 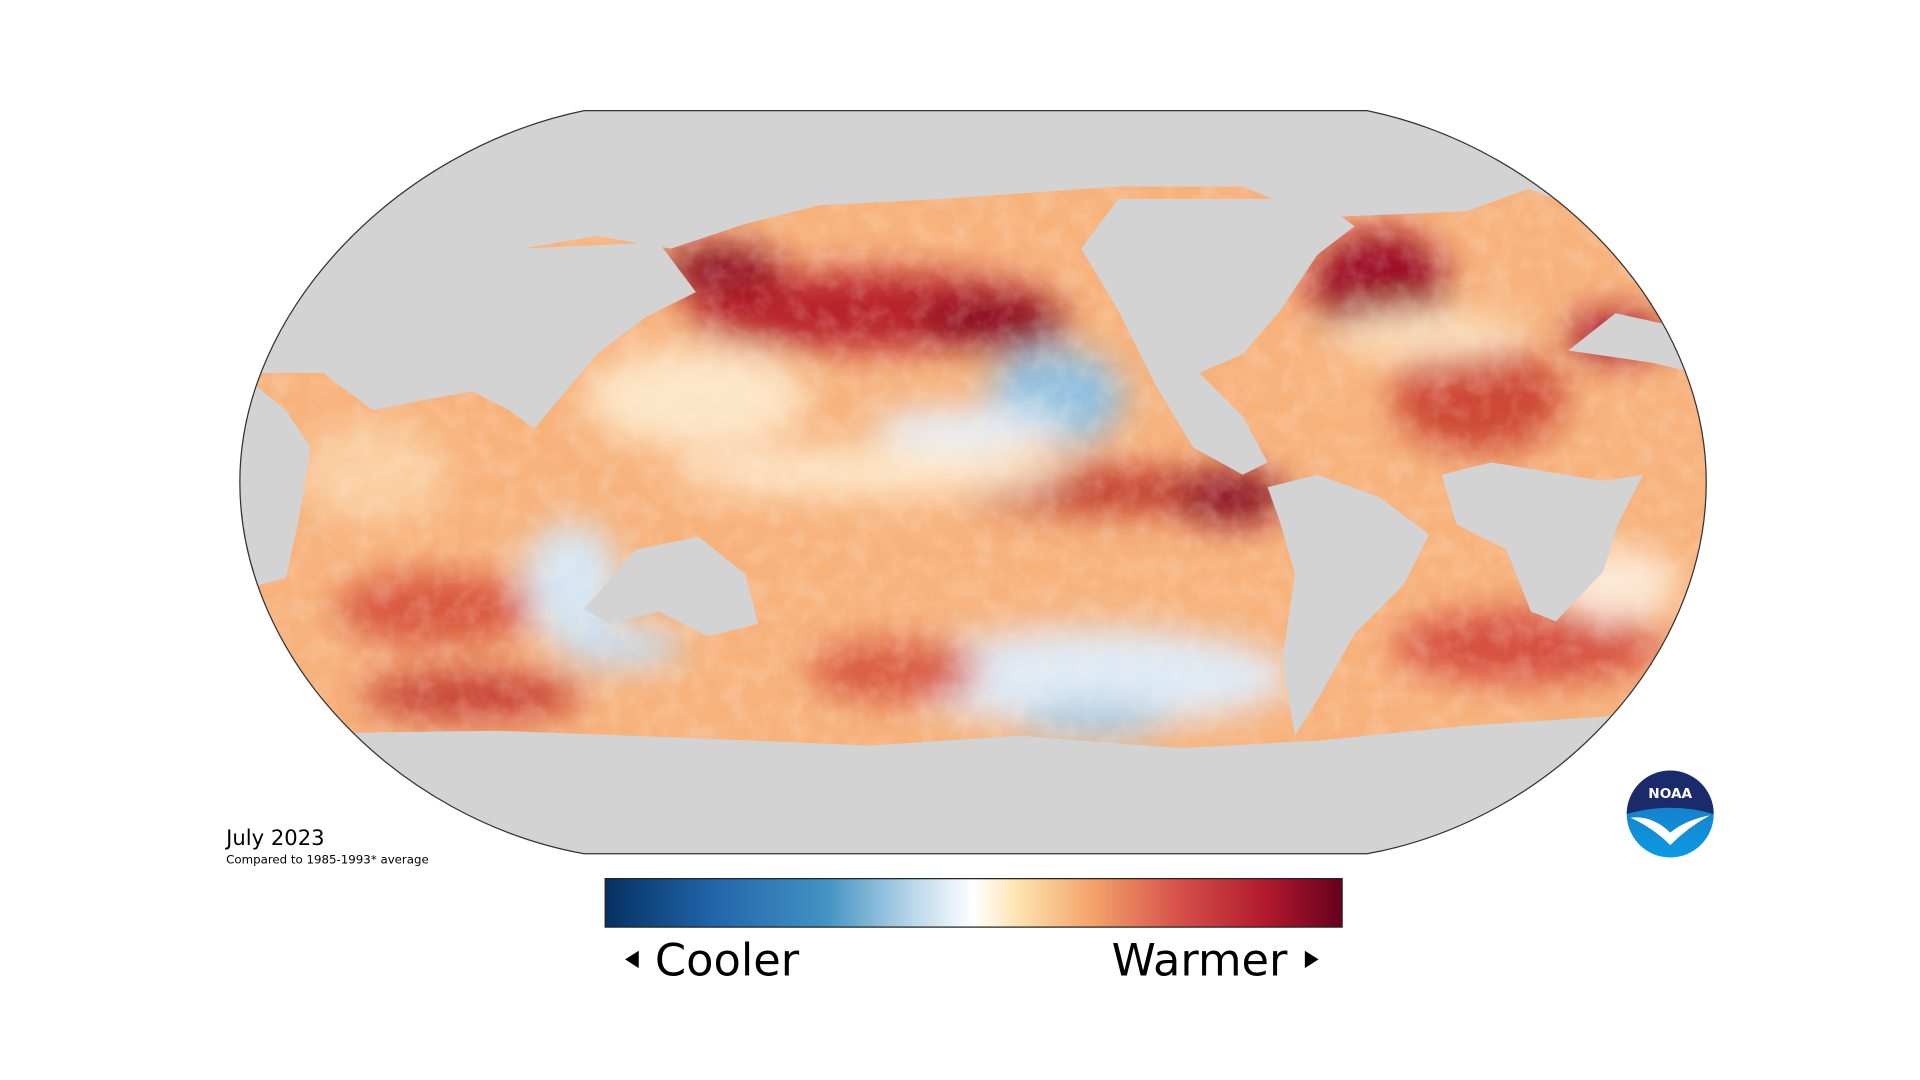 What do you see at coordinates (1670, 814) in the screenshot?
I see `noaa-logo: NOAA` at bounding box center [1670, 814].